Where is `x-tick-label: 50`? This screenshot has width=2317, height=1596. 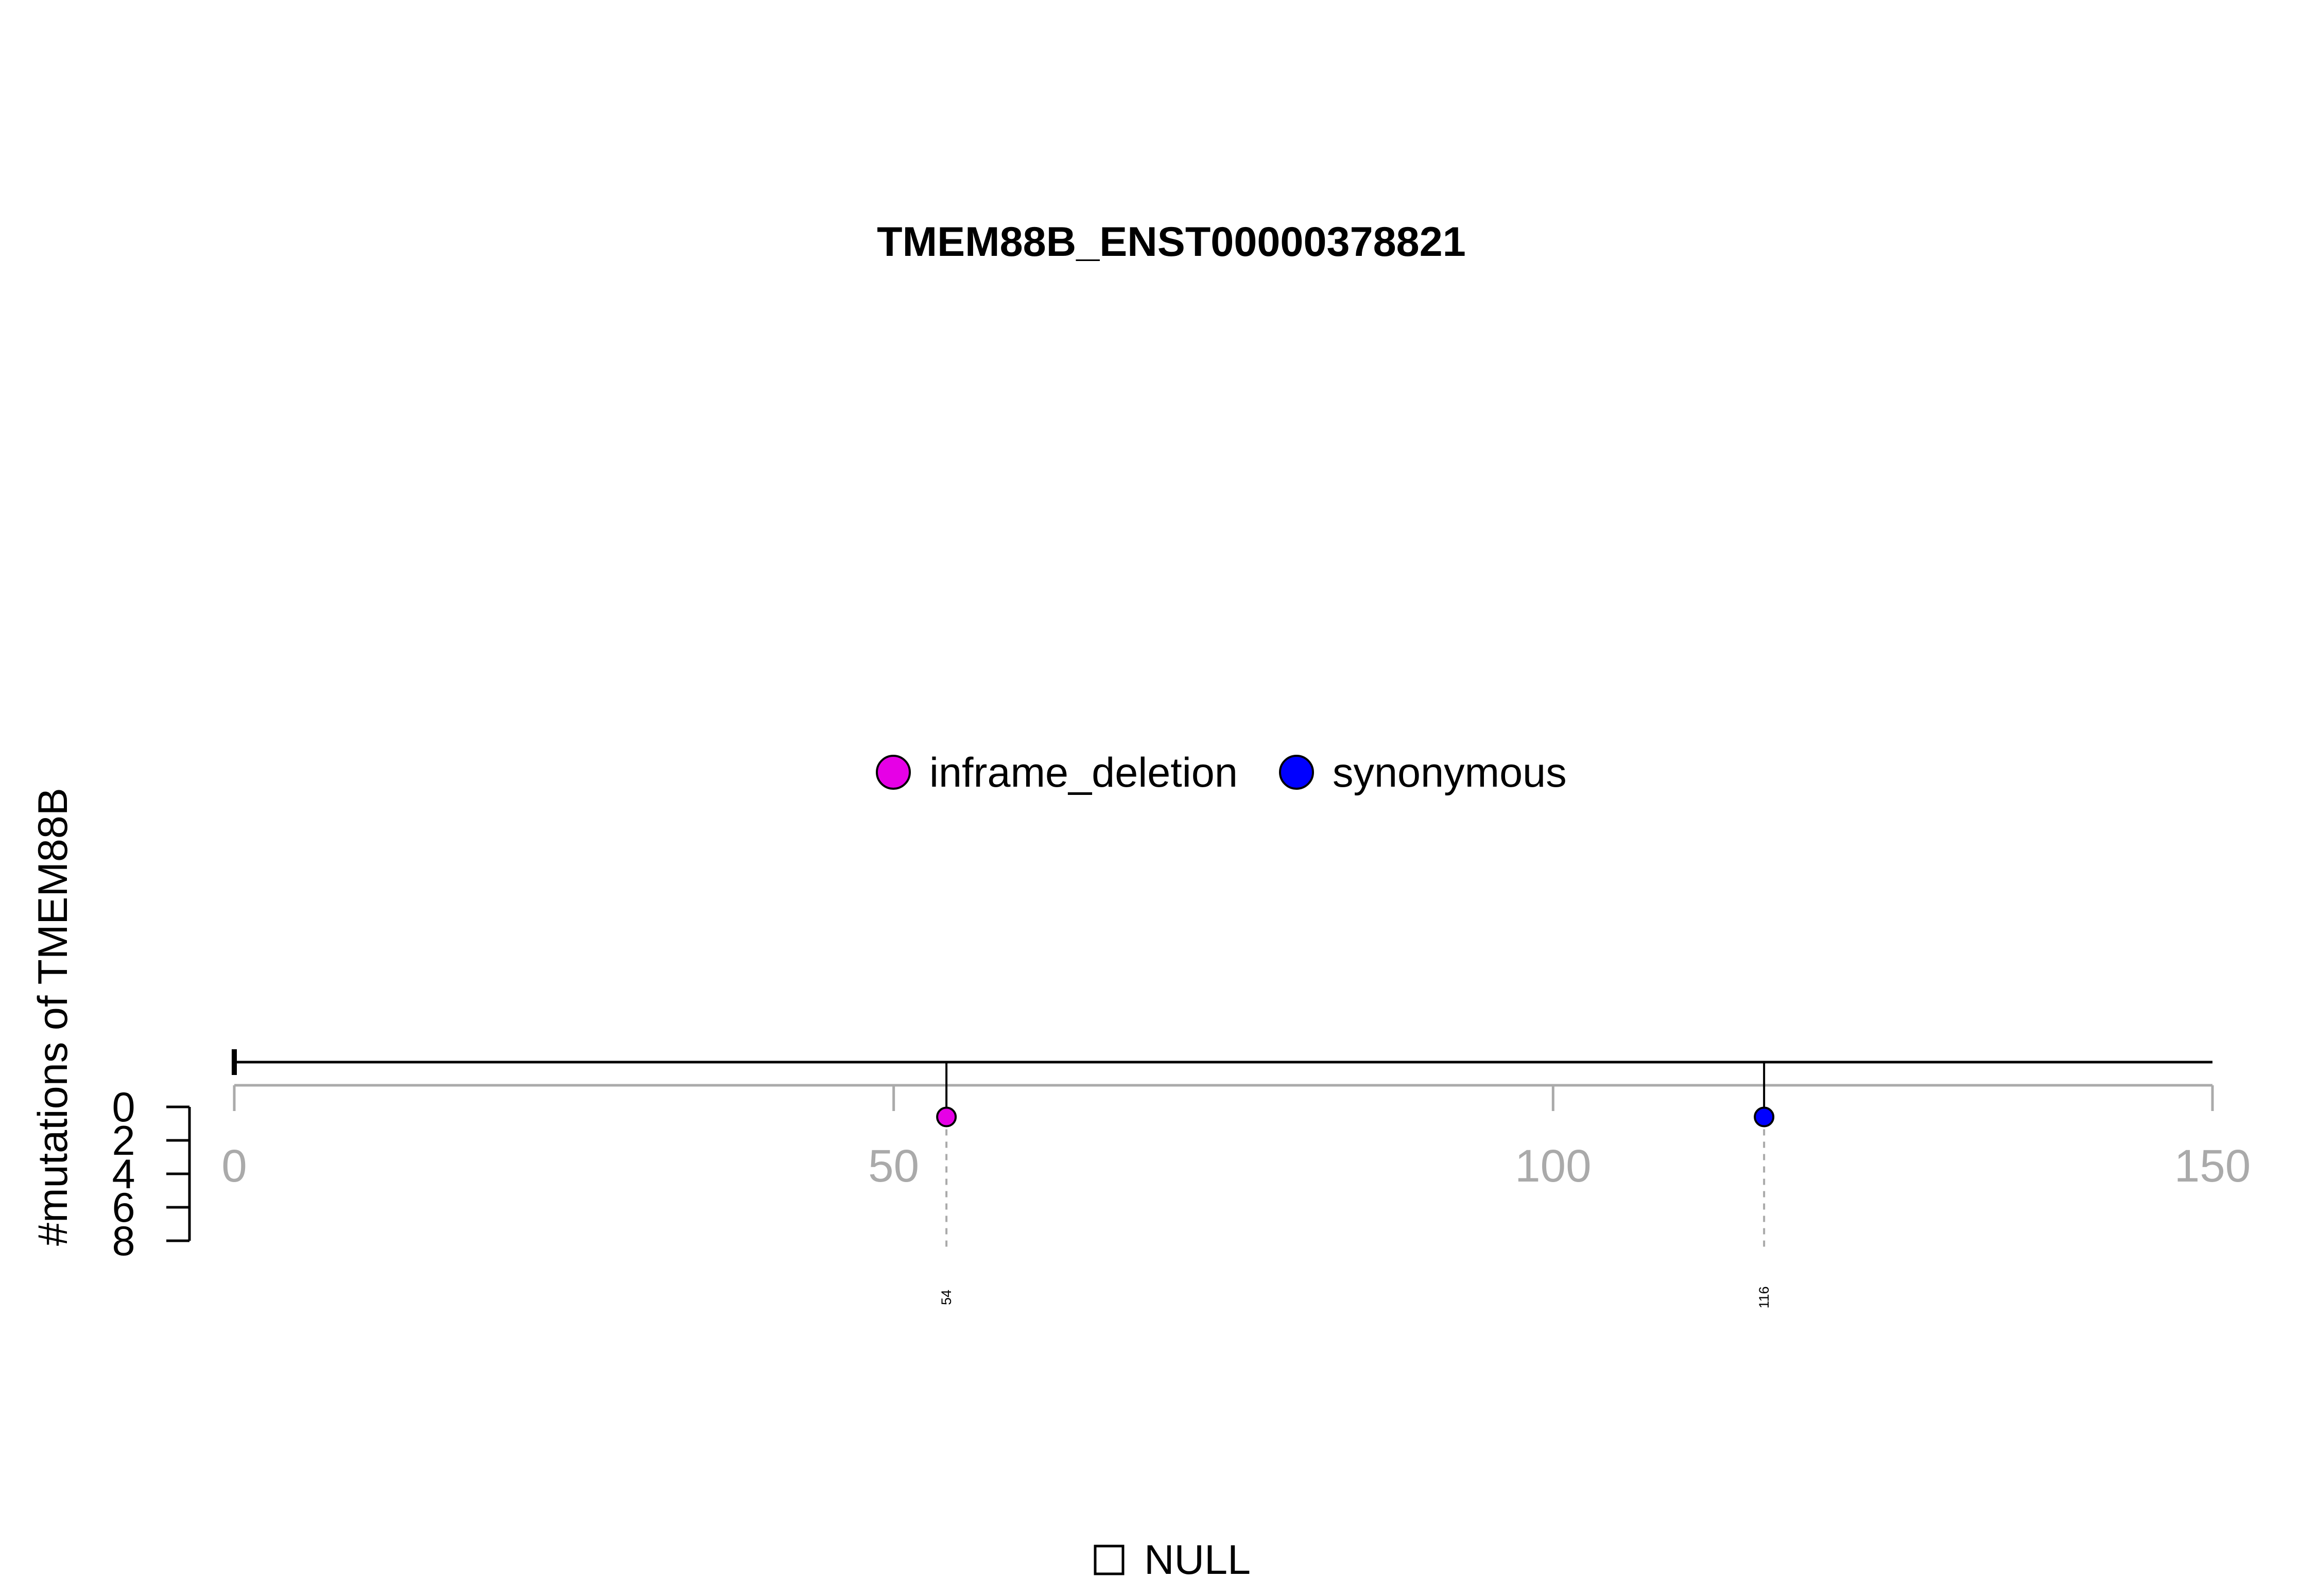 x-tick-label: 50 is located at coordinates (893, 1165).